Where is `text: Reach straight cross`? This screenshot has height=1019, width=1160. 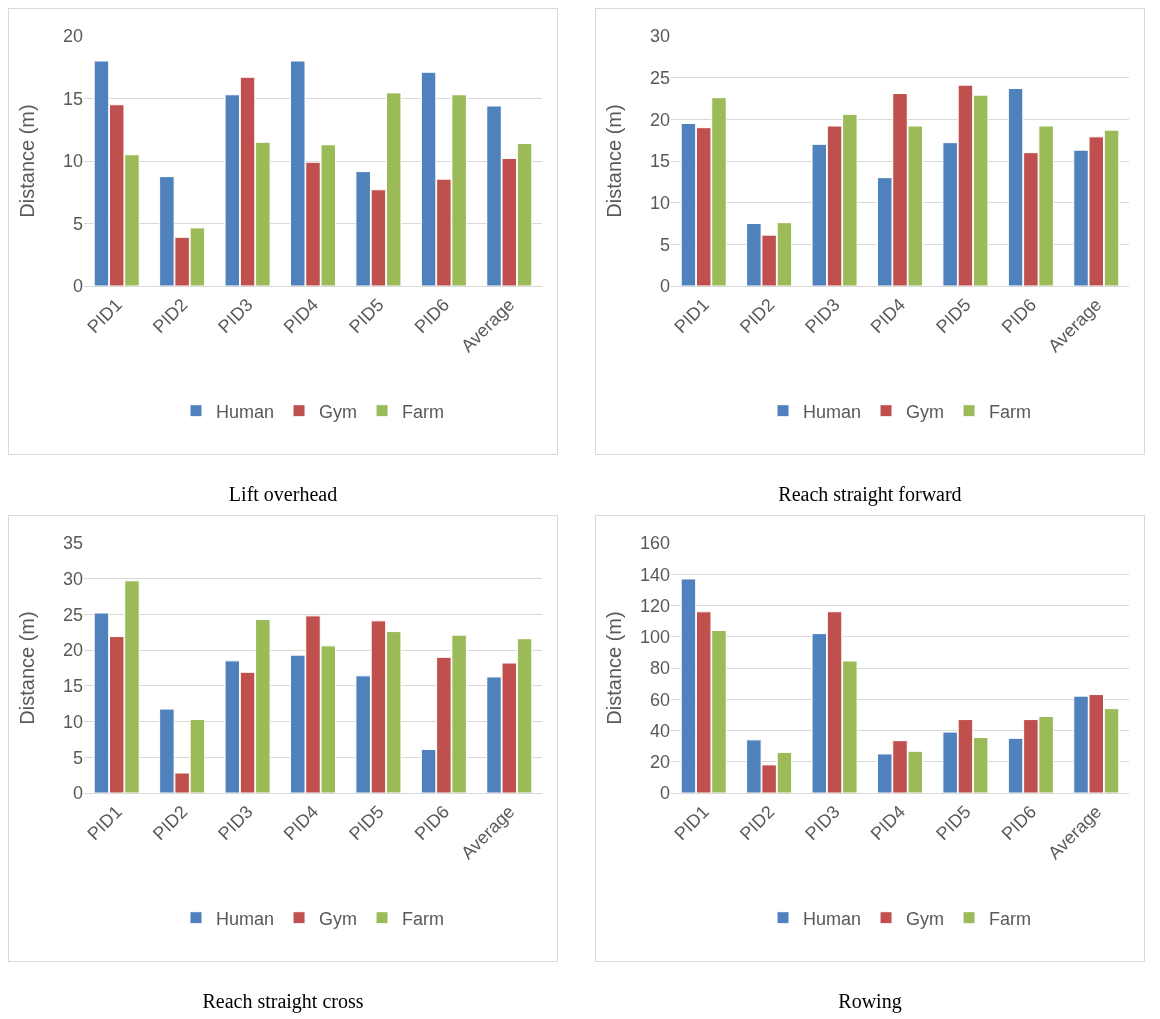 text: Reach straight cross is located at coordinates (283, 1001).